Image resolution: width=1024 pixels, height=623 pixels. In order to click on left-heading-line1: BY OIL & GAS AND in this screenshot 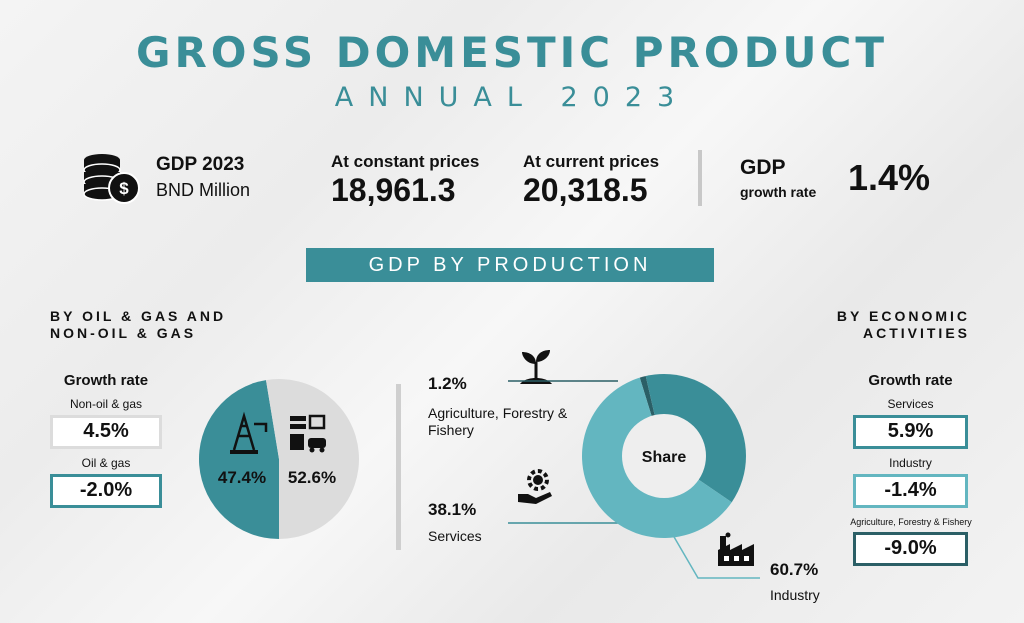, I will do `click(138, 316)`.